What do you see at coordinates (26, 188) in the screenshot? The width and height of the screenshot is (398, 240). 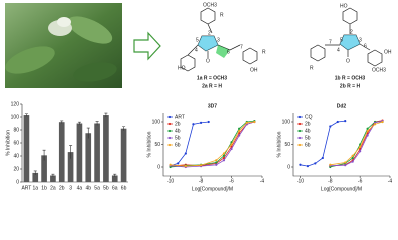 I see `x-tick-label: ART` at bounding box center [26, 188].